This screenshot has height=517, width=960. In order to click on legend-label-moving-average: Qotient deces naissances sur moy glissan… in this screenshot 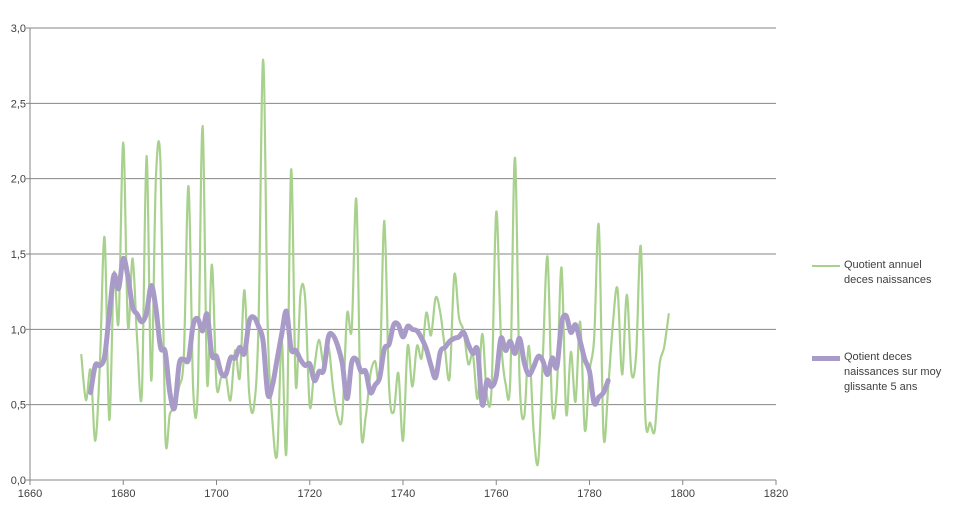, I will do `click(893, 372)`.